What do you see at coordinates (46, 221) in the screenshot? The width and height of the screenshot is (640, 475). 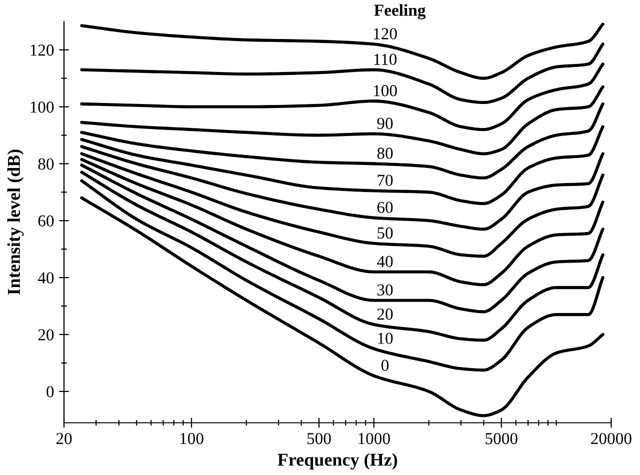 I see `y-tick-label: 60` at bounding box center [46, 221].